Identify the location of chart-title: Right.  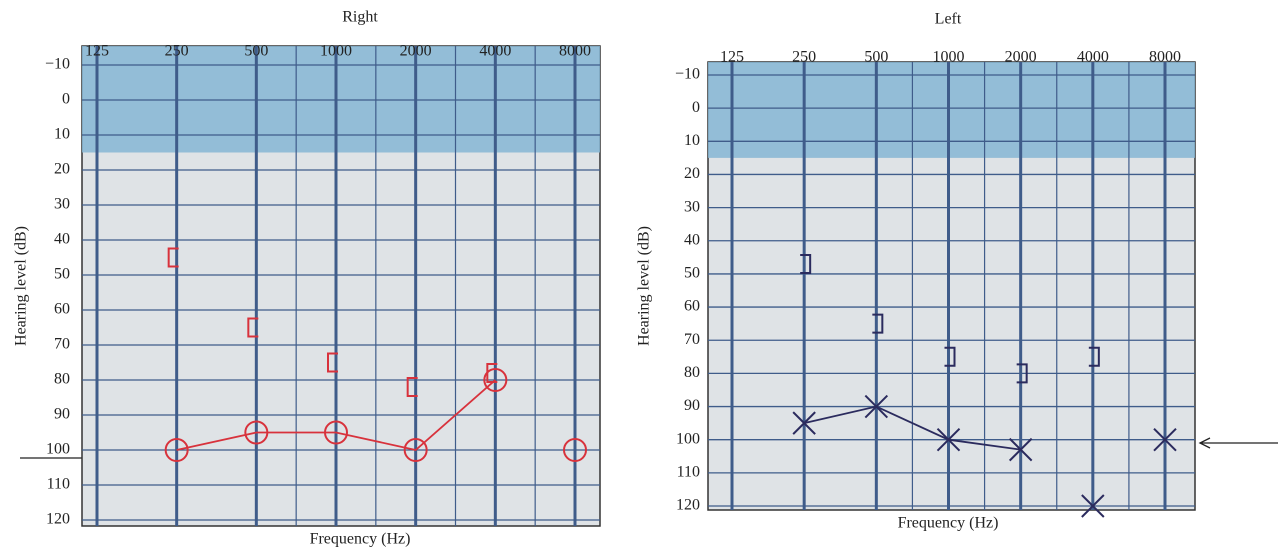
(360, 17).